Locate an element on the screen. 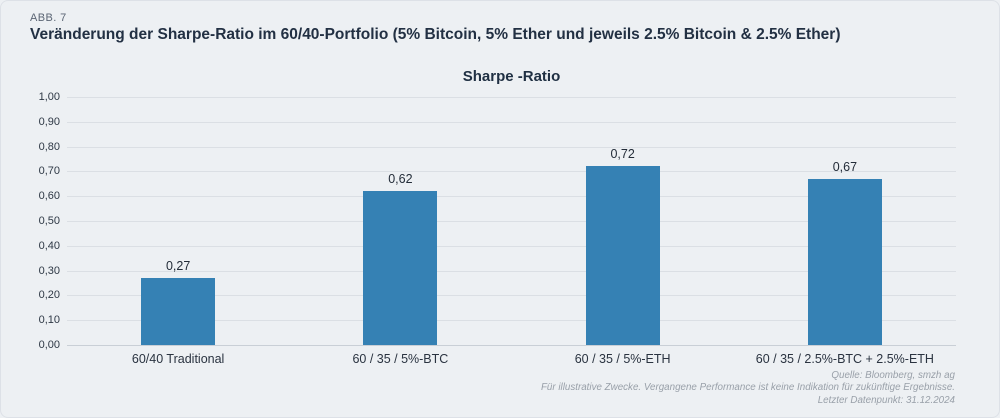  y-tick-label: 0,40 is located at coordinates (49, 245).